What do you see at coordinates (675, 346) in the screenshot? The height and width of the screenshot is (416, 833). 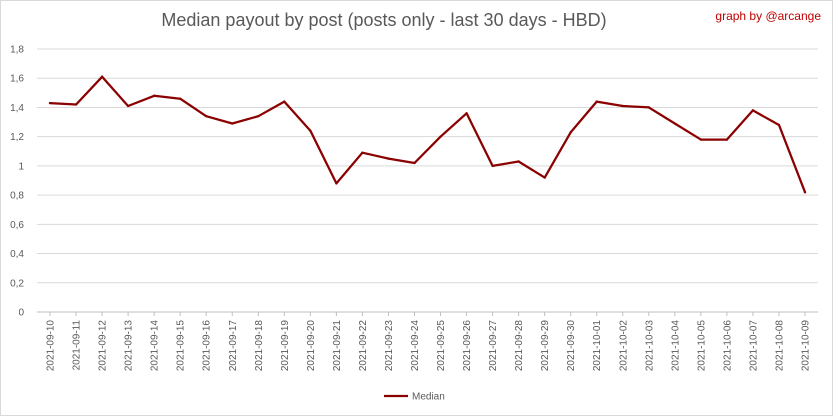 I see `x-tick-label: 2021-10-04` at bounding box center [675, 346].